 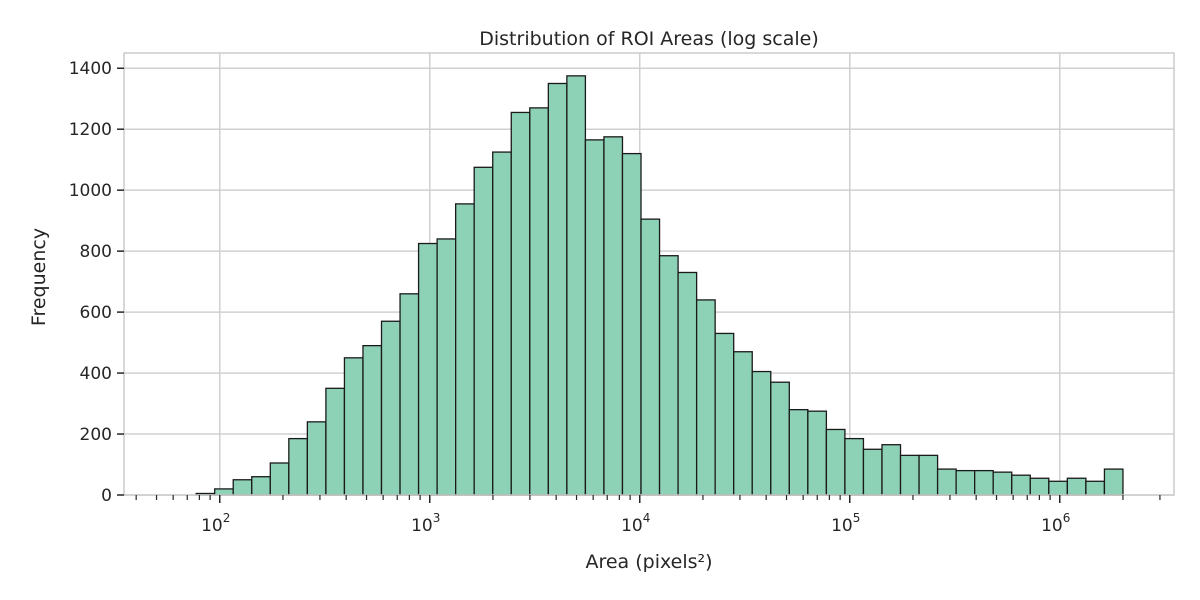 What do you see at coordinates (96, 252) in the screenshot?
I see `y-tick-label: 800` at bounding box center [96, 252].